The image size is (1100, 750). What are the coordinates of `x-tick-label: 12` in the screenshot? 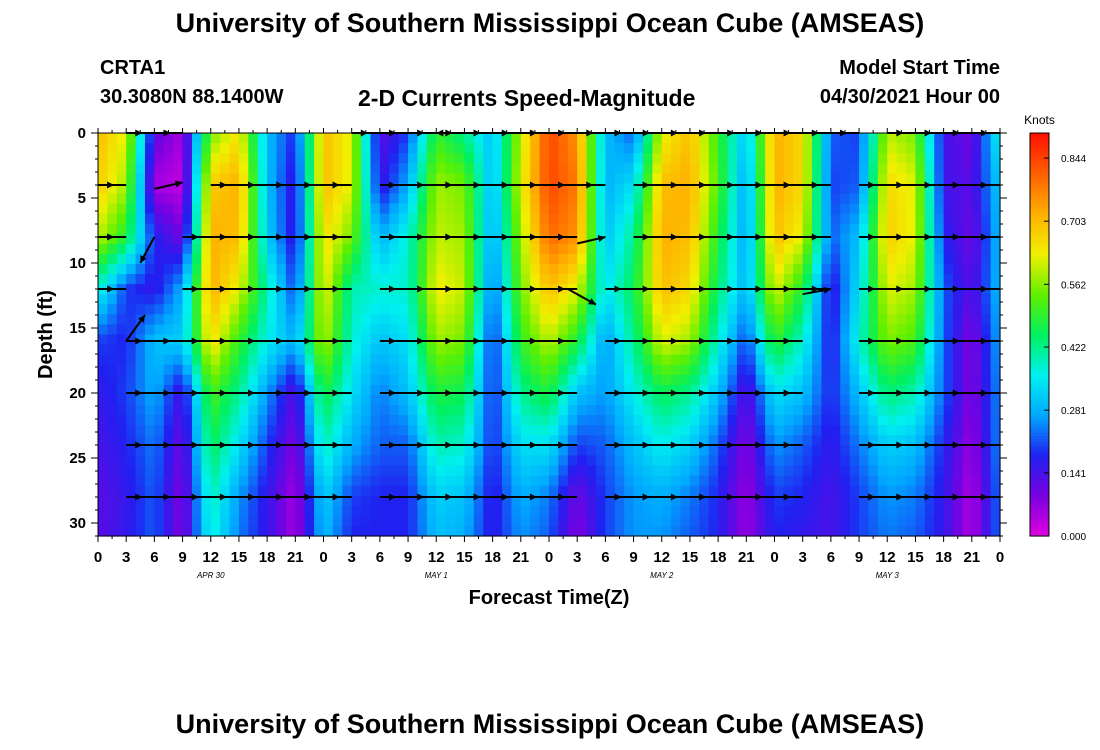 It's located at (436, 557).